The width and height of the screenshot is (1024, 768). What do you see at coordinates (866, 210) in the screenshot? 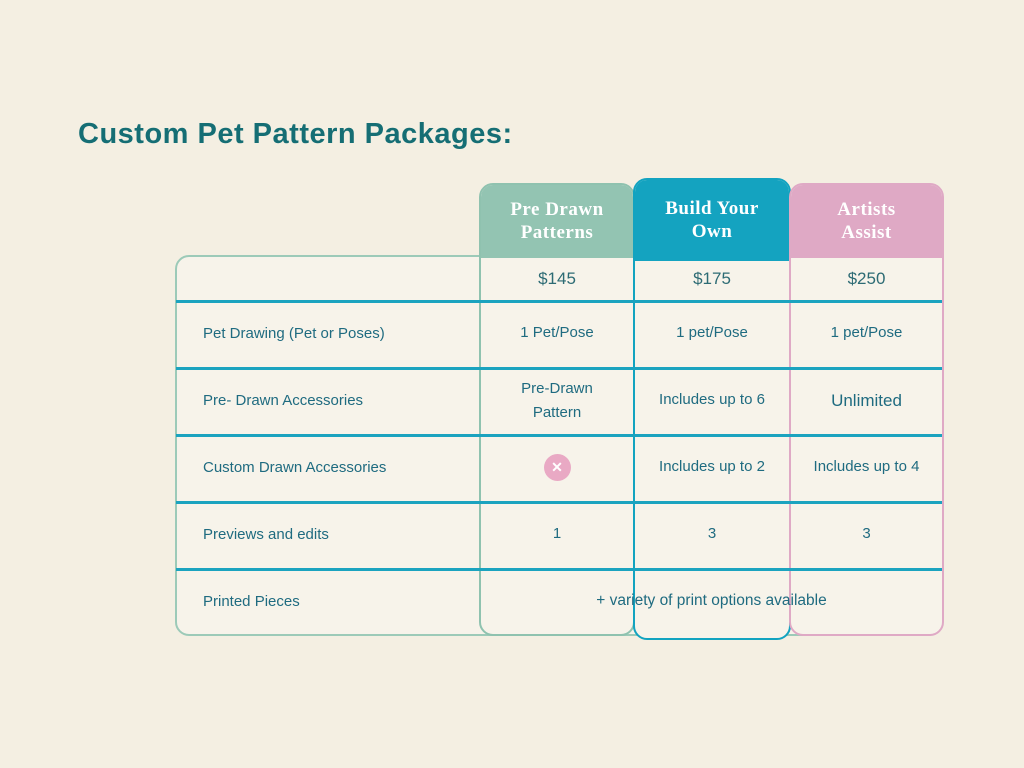
I see `column-title-line: Artists` at bounding box center [866, 210].